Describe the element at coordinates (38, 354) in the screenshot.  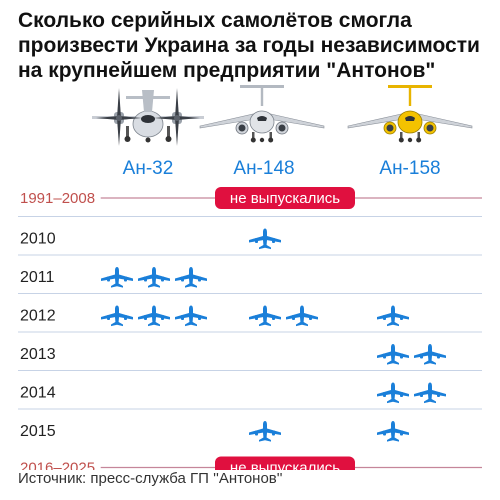
I see `year-label: 2013` at that location.